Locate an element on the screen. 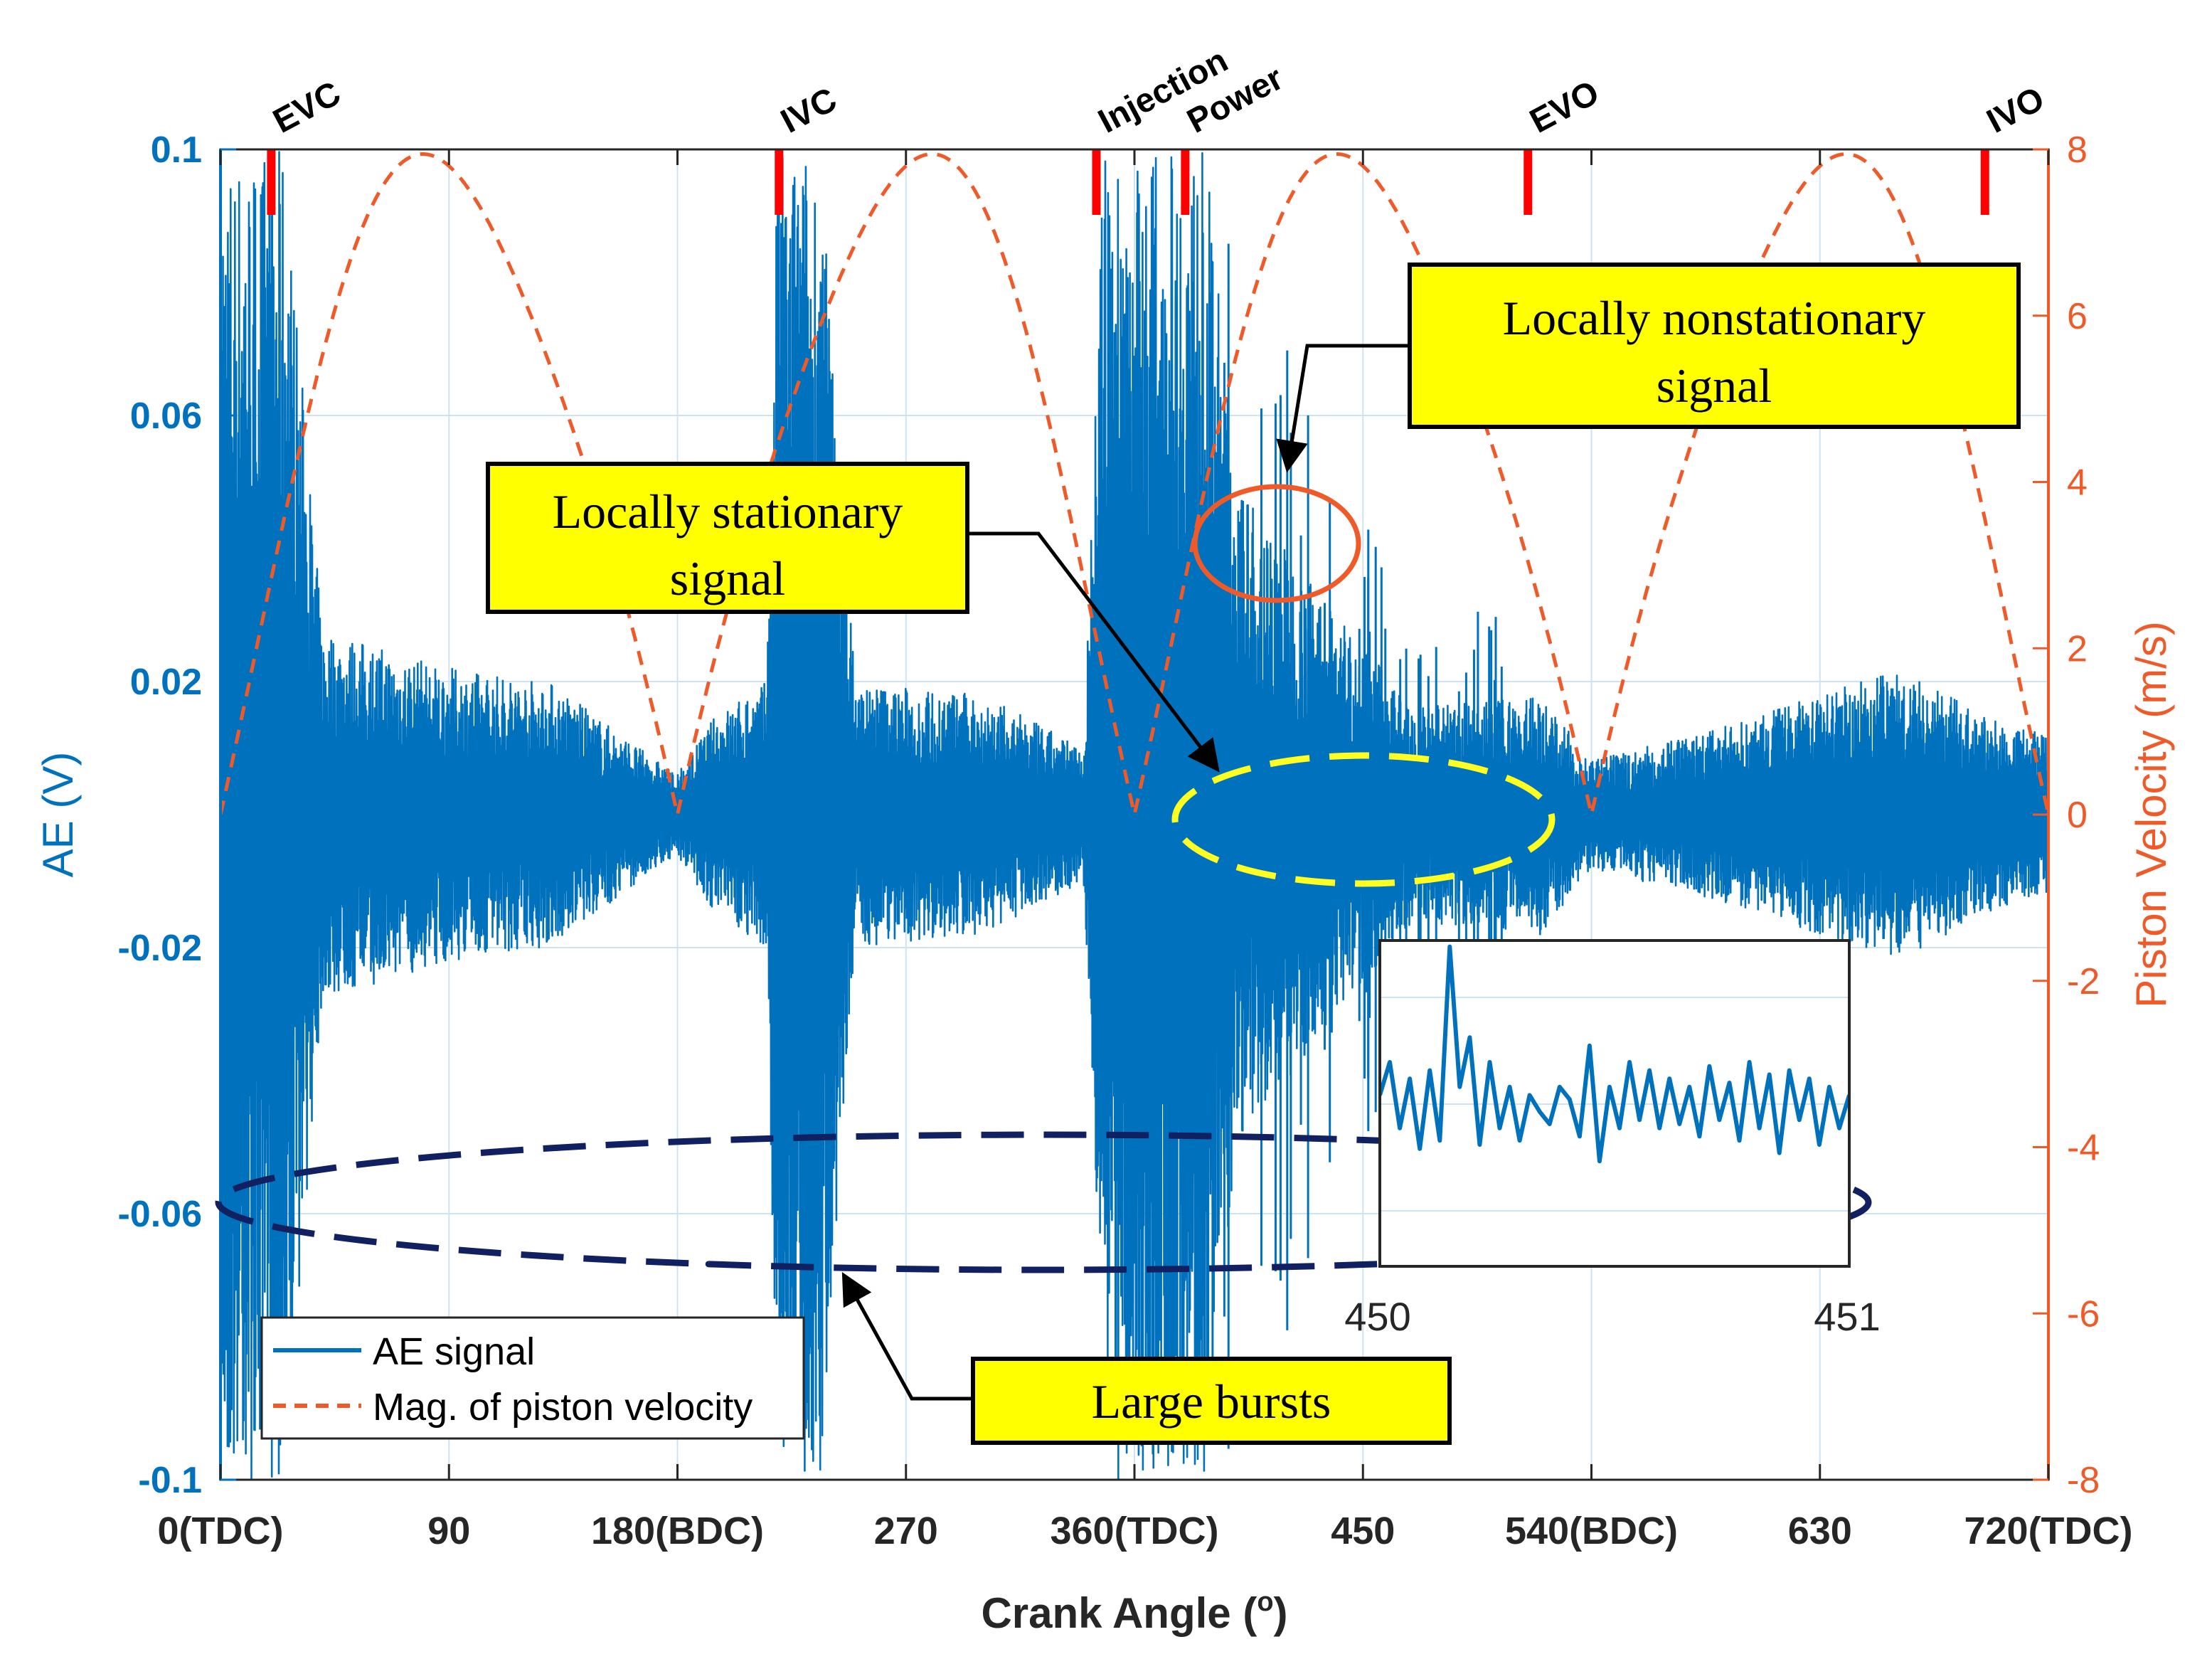 The image size is (2212, 1664). legend: AE signal Mag. of piston velocity is located at coordinates (532, 1378).